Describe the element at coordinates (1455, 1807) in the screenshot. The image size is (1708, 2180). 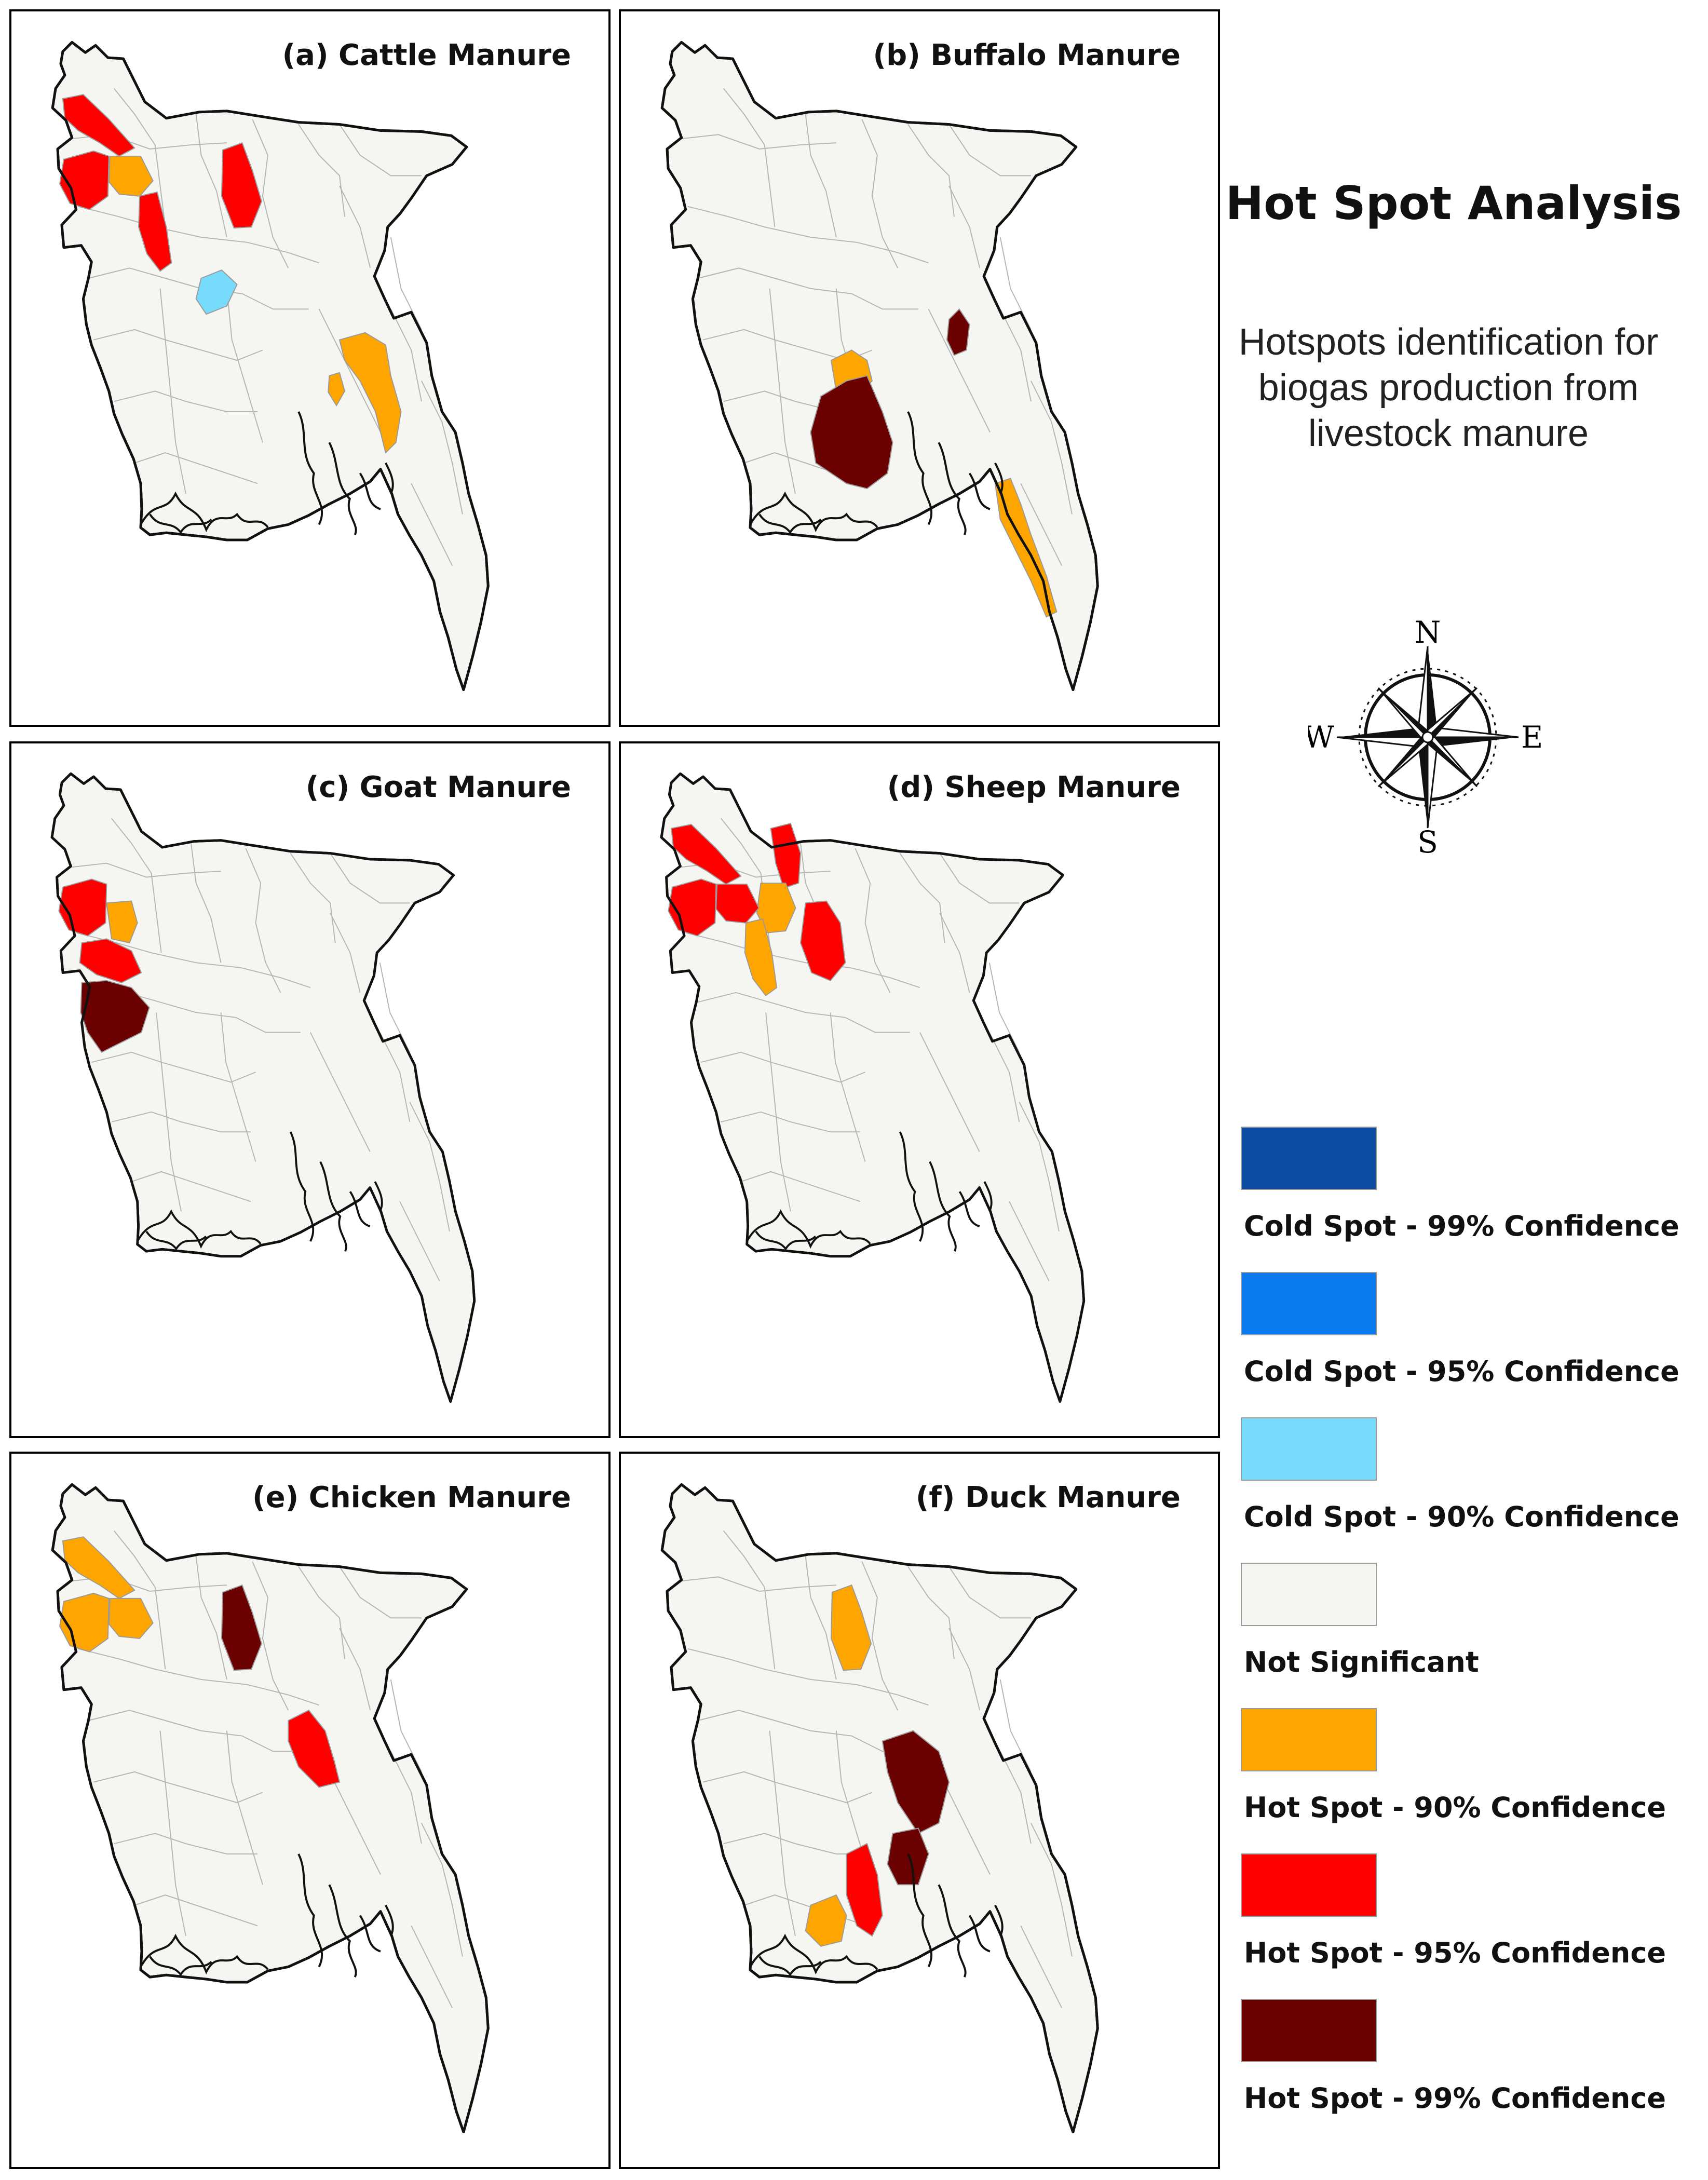
I see `legend-label: Hot Spot - 90% Confidence` at that location.